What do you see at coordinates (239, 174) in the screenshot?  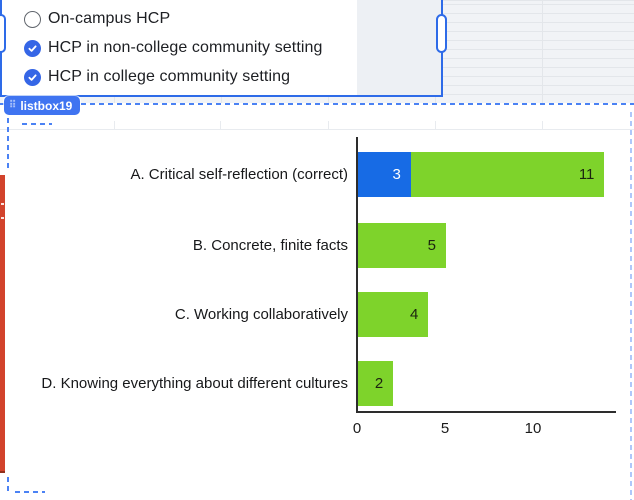 I see `category-label: A. Critical self-reflection (correct)` at bounding box center [239, 174].